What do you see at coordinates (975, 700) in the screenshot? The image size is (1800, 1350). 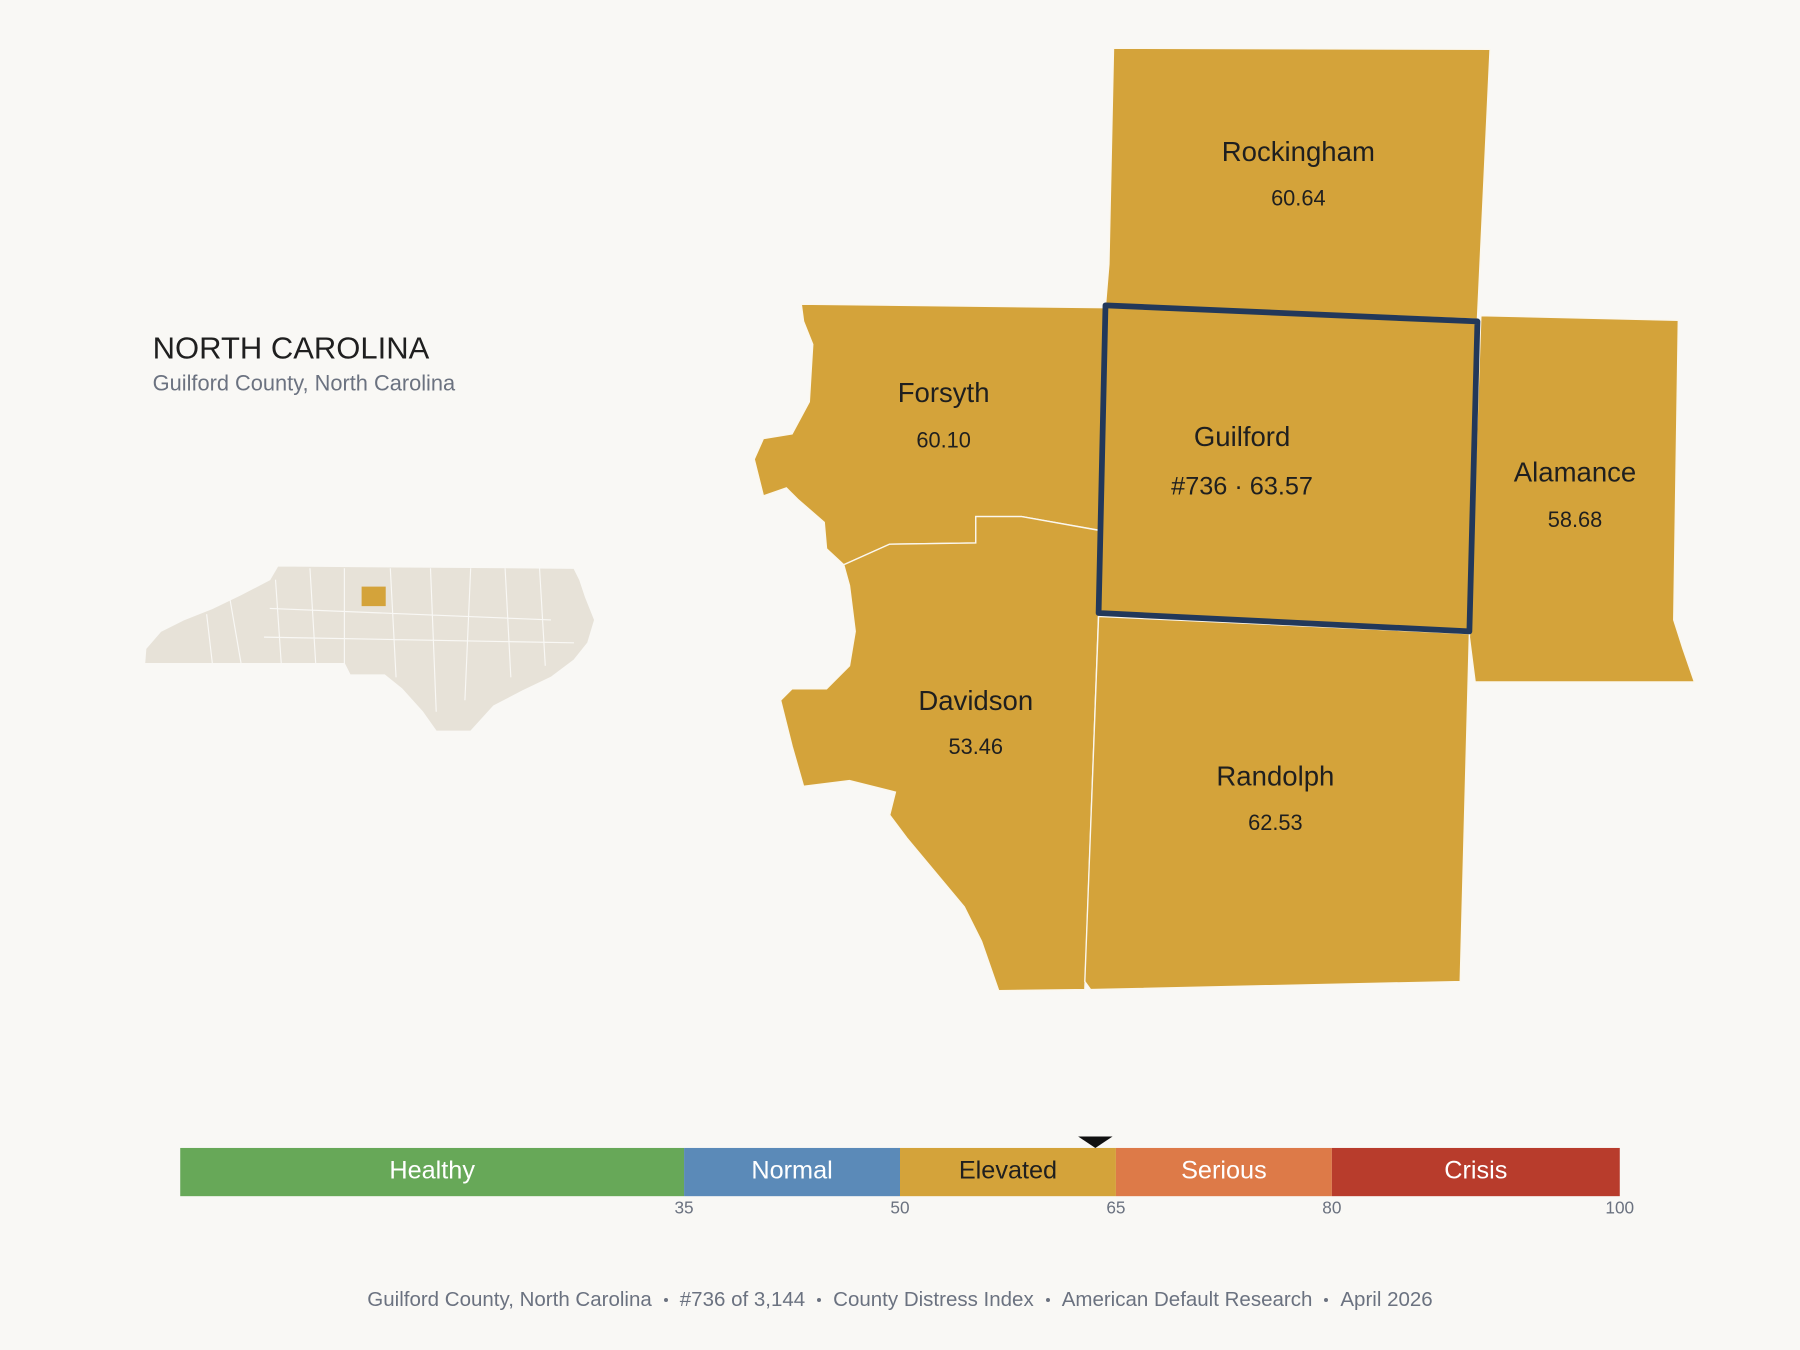 I see `county-name: Davidson` at bounding box center [975, 700].